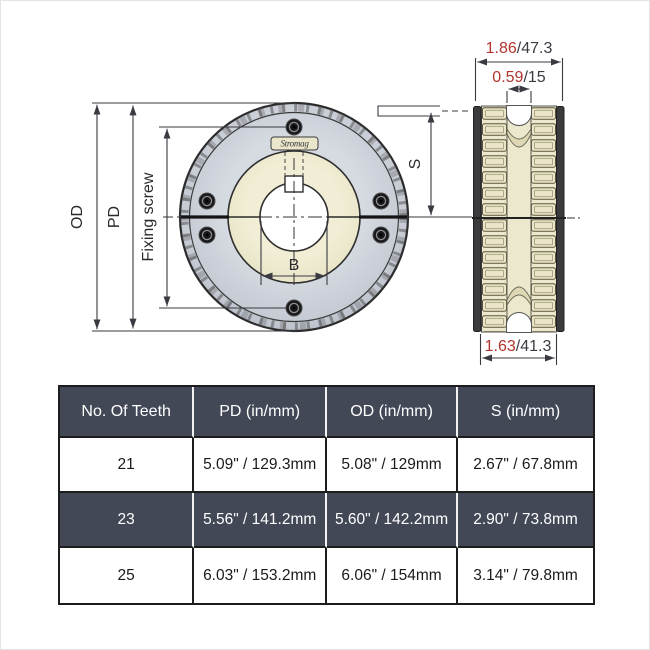  Describe the element at coordinates (294, 127) in the screenshot. I see `screw-top` at that location.